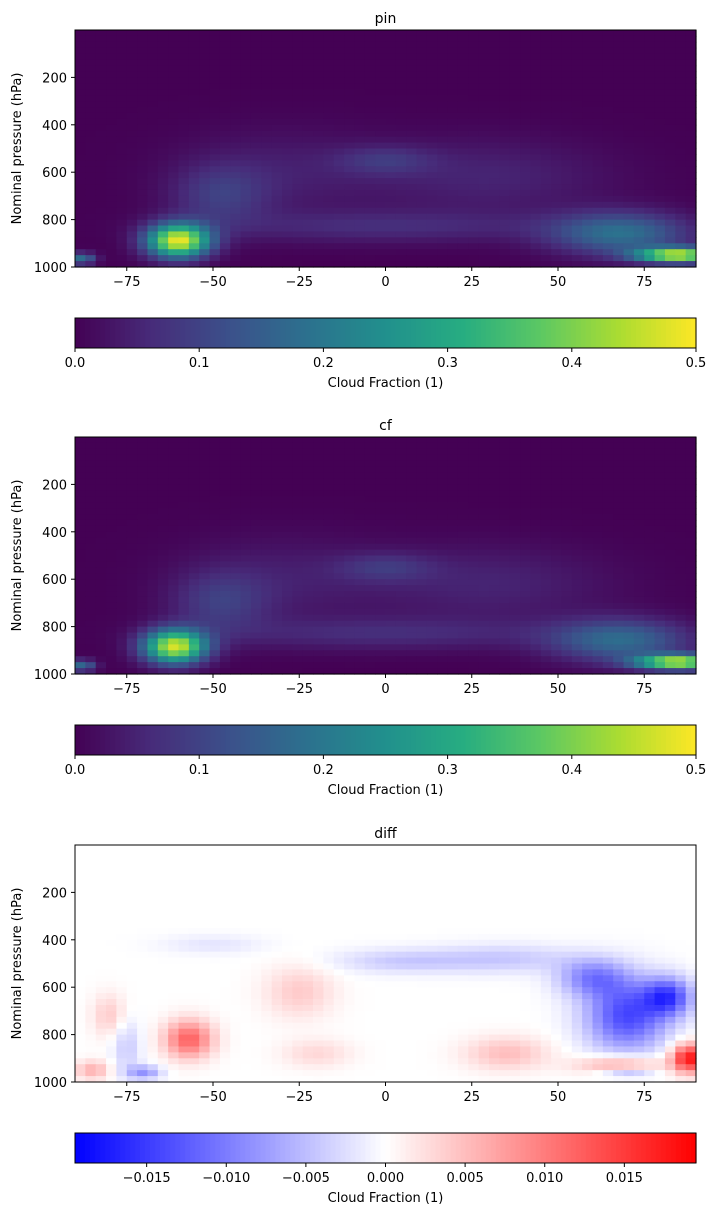 This screenshot has height=1218, width=713. Describe the element at coordinates (54, 221) in the screenshot. I see `y-tick-label: 800` at that location.